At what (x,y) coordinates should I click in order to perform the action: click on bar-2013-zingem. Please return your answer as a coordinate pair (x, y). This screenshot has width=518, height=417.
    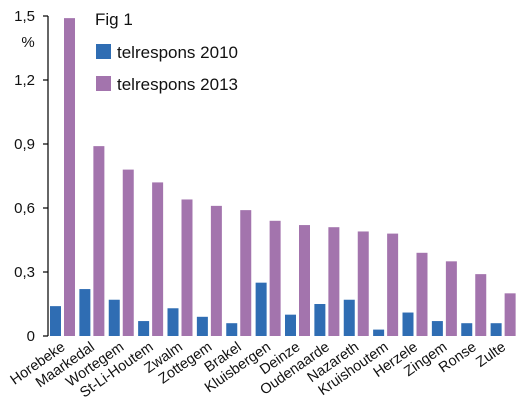
    Looking at the image, I should click on (451, 298).